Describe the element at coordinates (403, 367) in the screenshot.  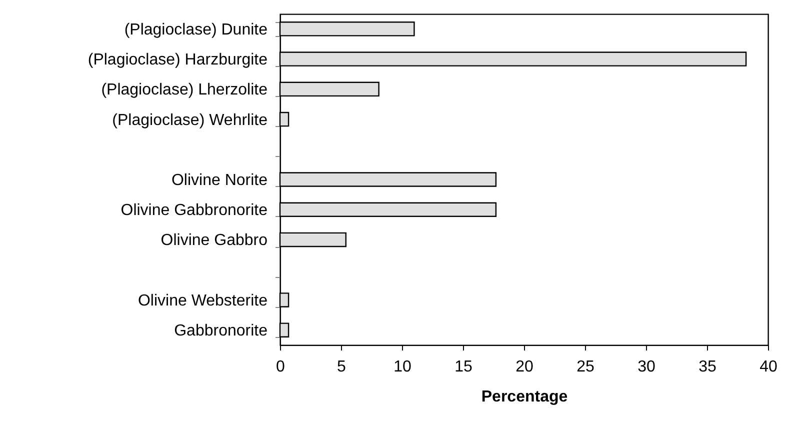
I see `x-tick-label: 10` at that location.